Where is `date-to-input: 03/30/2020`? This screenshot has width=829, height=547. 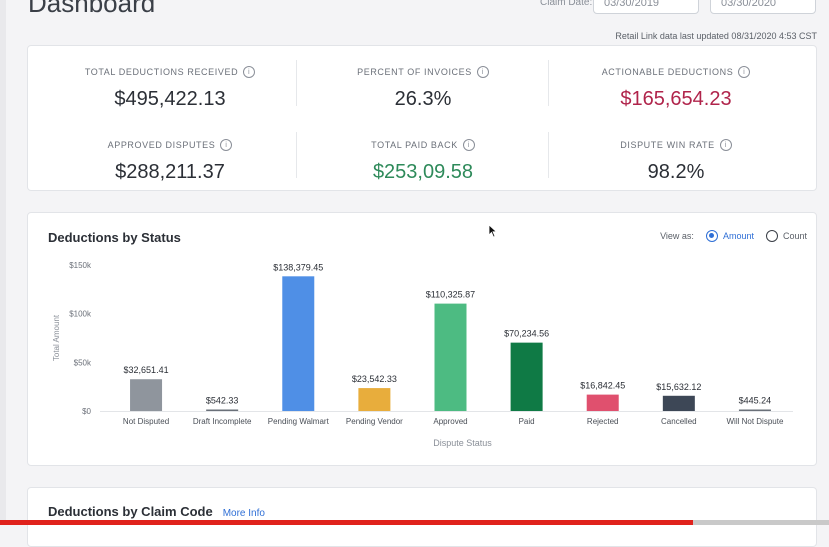
date-to-input: 03/30/2020 is located at coordinates (763, 7).